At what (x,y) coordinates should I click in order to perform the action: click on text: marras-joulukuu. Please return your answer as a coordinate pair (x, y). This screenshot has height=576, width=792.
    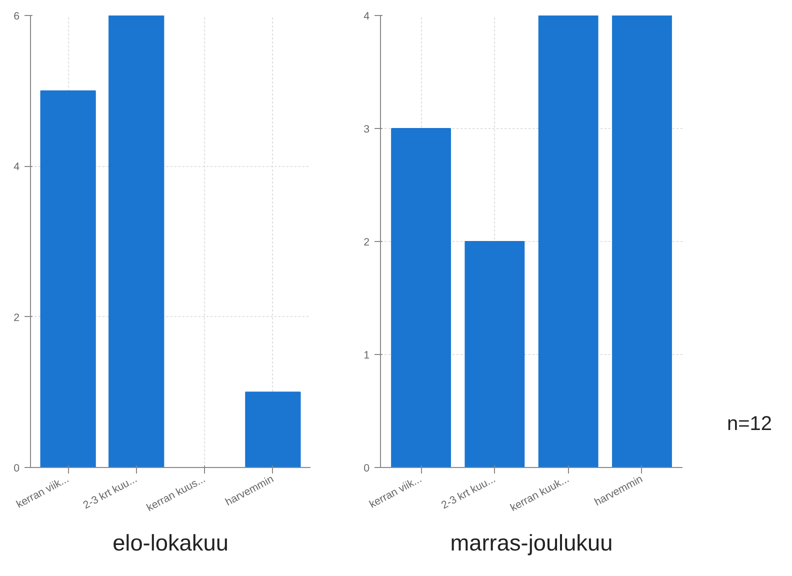
    Looking at the image, I should click on (531, 543).